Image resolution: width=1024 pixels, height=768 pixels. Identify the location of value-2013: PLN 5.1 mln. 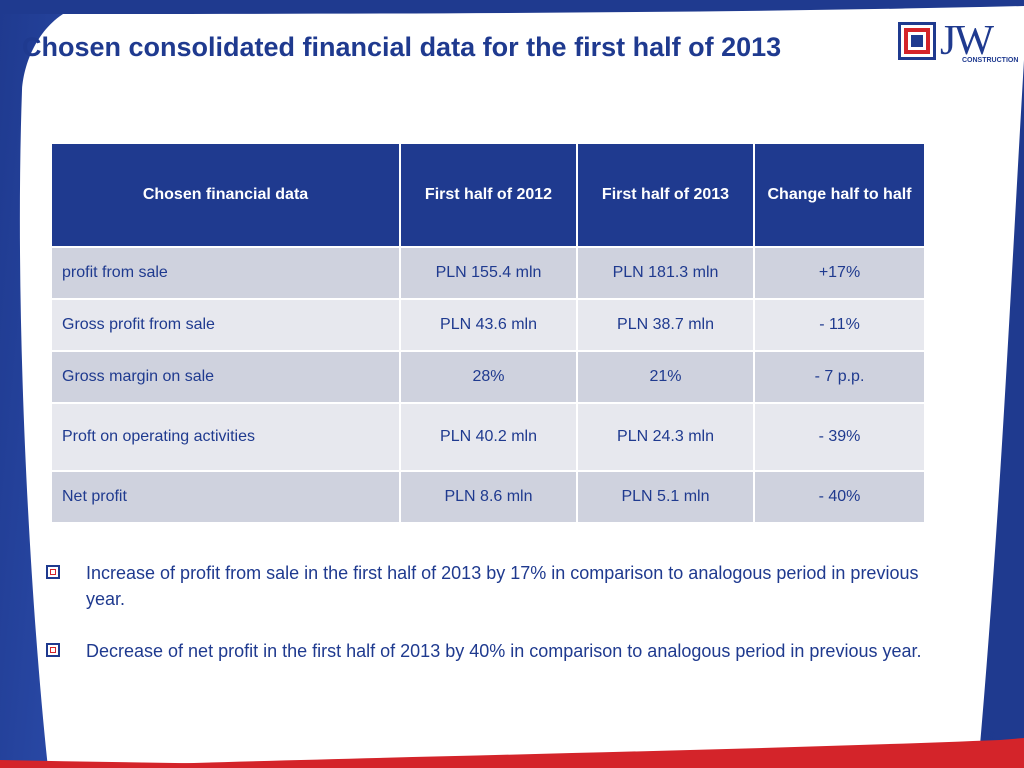
(665, 497).